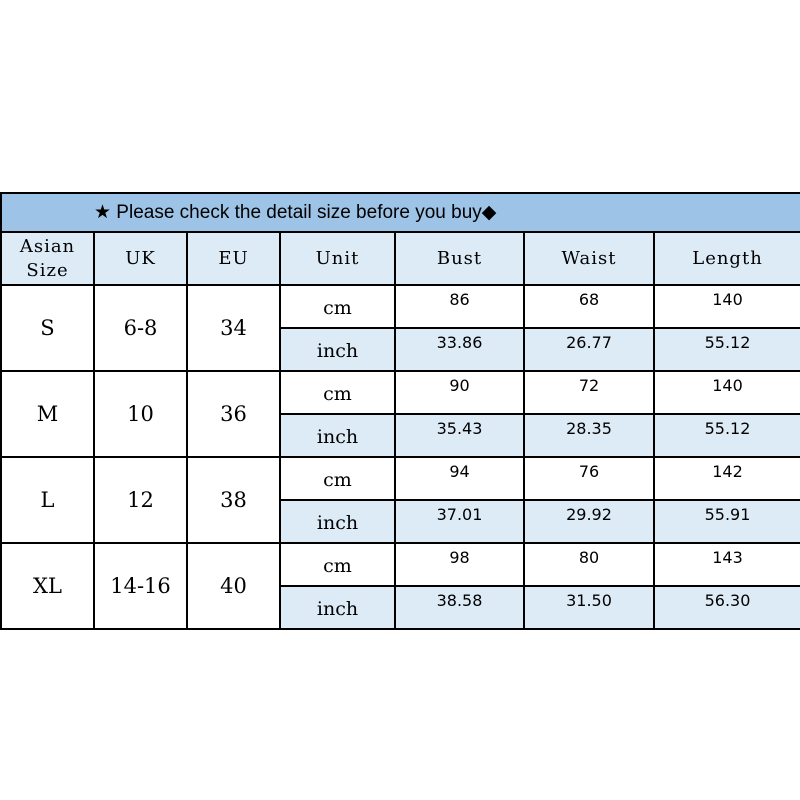 This screenshot has width=800, height=800. What do you see at coordinates (589, 521) in the screenshot?
I see `waist-cell: 29.92` at bounding box center [589, 521].